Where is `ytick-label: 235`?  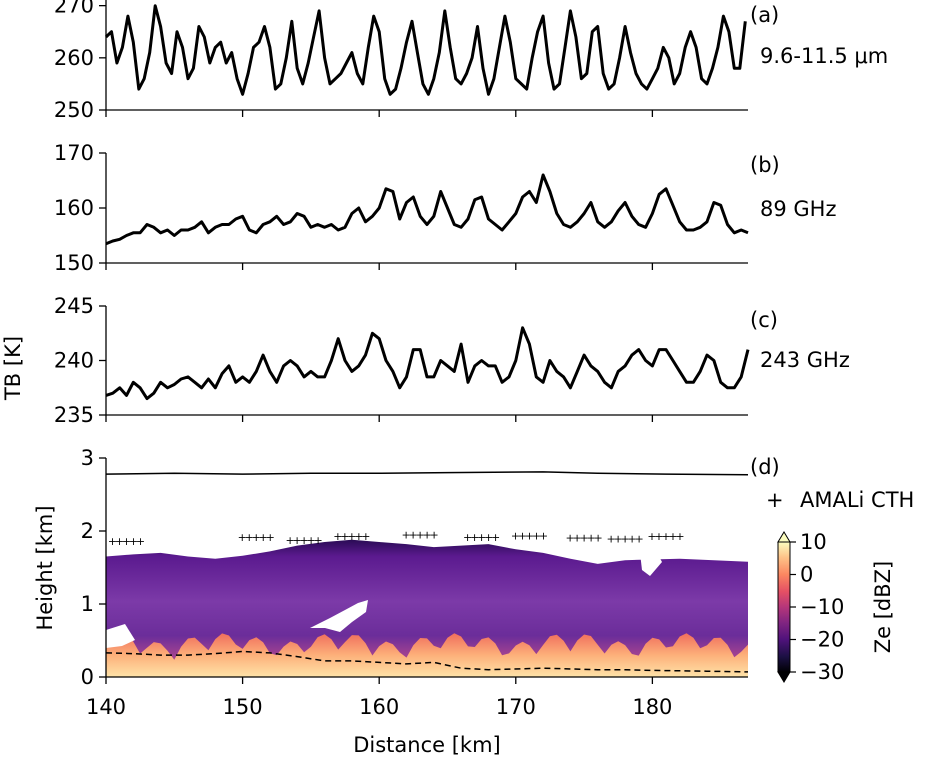 ytick-label: 235 is located at coordinates (74, 415).